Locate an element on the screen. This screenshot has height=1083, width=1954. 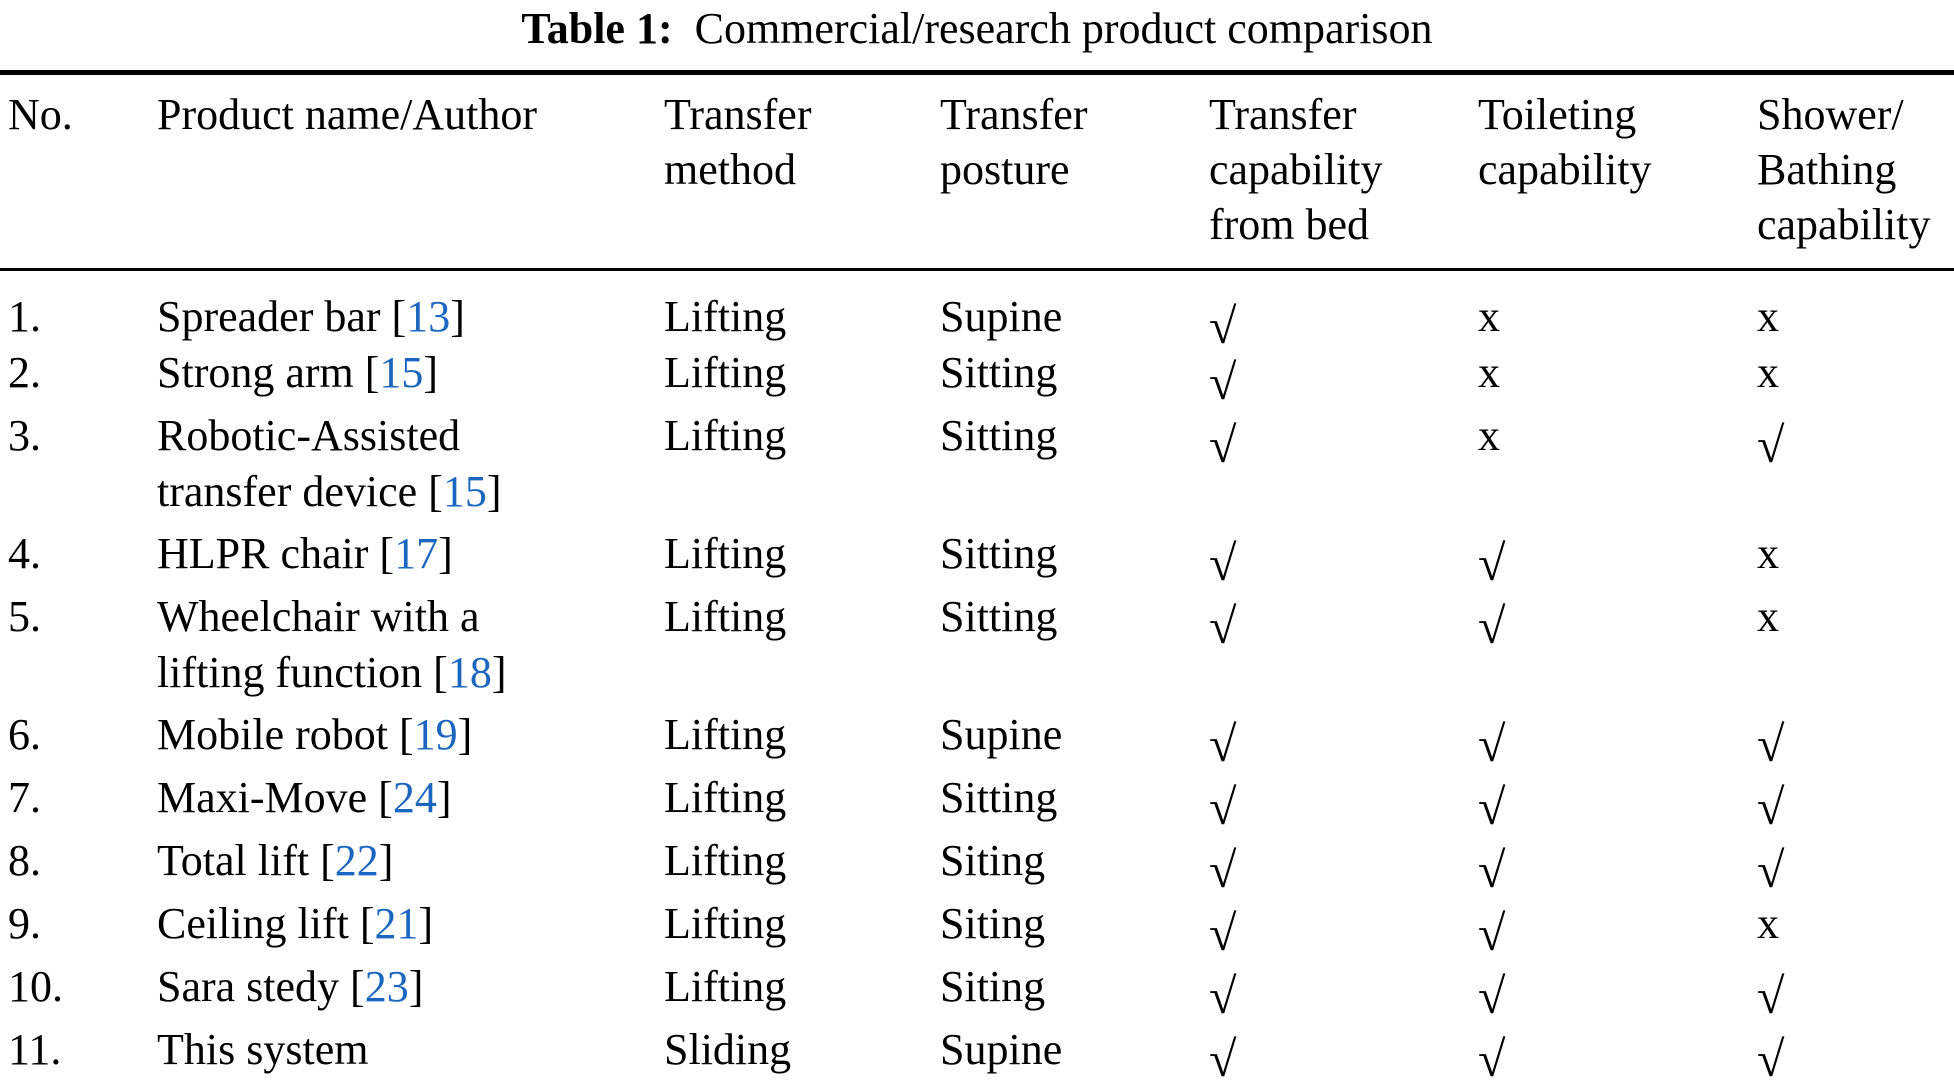
cell-product: Maxi-Move [24] is located at coordinates (410, 801).